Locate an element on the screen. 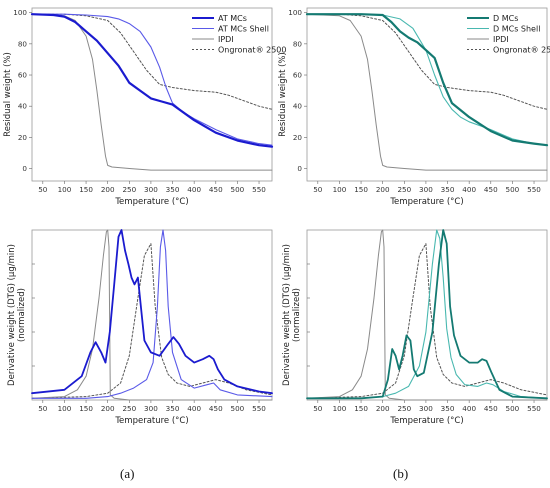  legend-entry: AT MCs Shell is located at coordinates (243, 28).